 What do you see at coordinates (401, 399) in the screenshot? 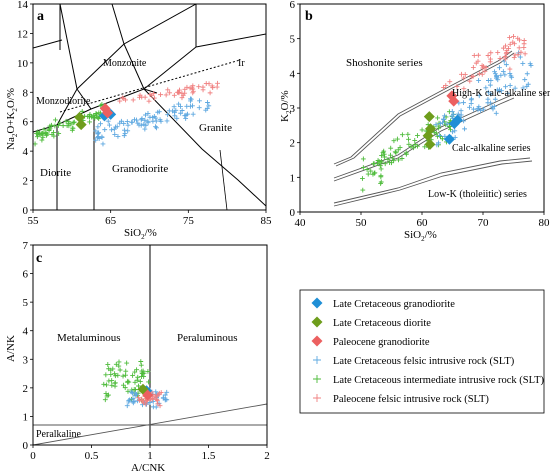
I see `legend-item: Paleocene felsic intrusive rock (SLT)` at bounding box center [401, 399].